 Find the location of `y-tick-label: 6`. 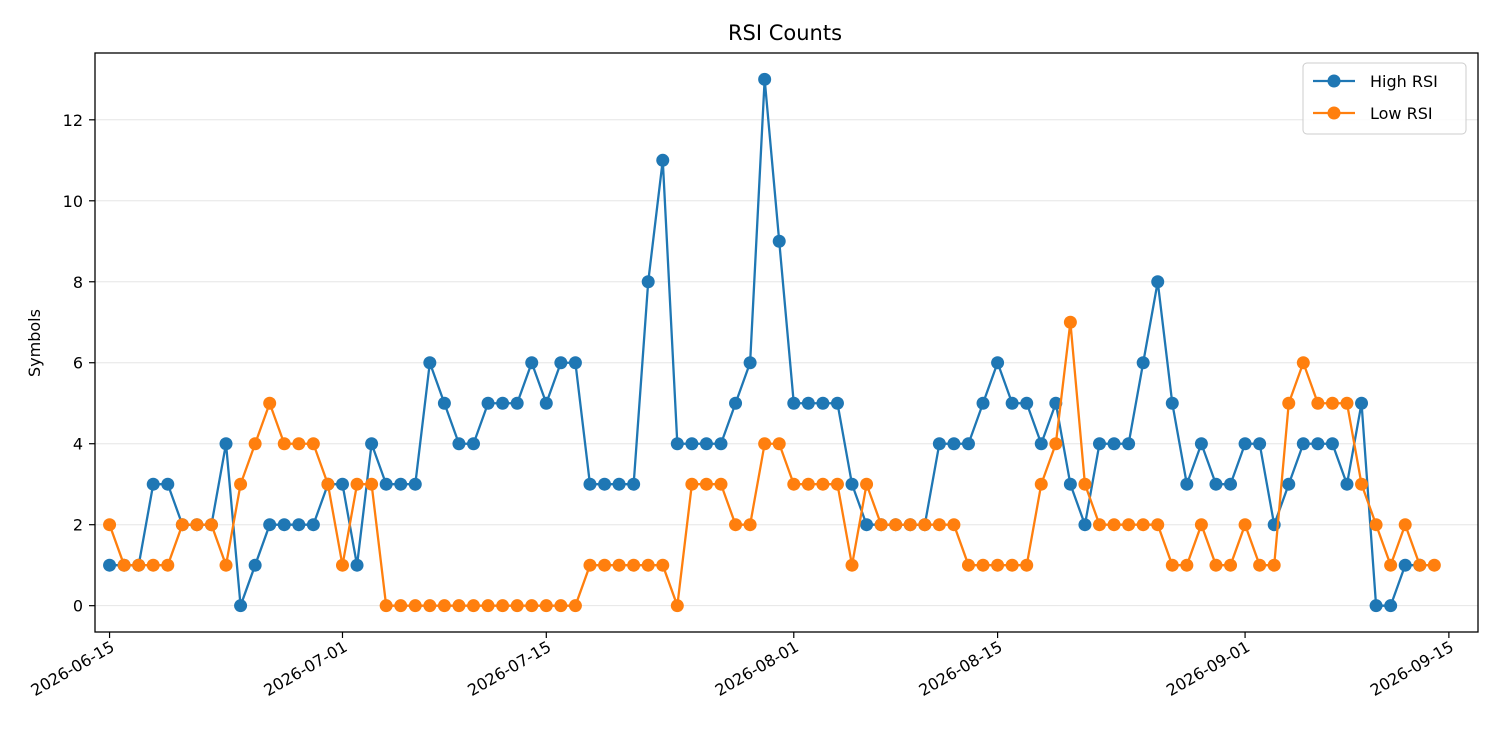

y-tick-label: 6 is located at coordinates (78, 363).